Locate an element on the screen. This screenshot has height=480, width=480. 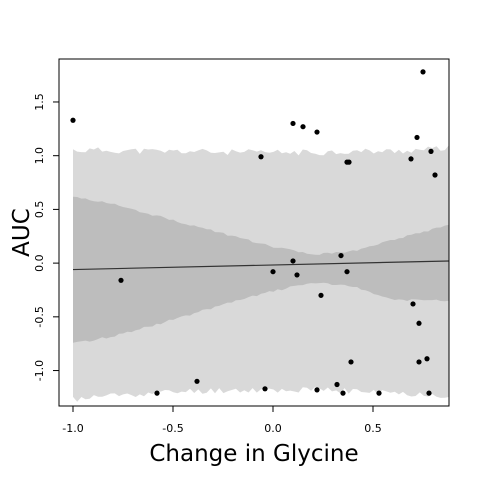
x-tick-label: -1.0 is located at coordinates (72, 428).